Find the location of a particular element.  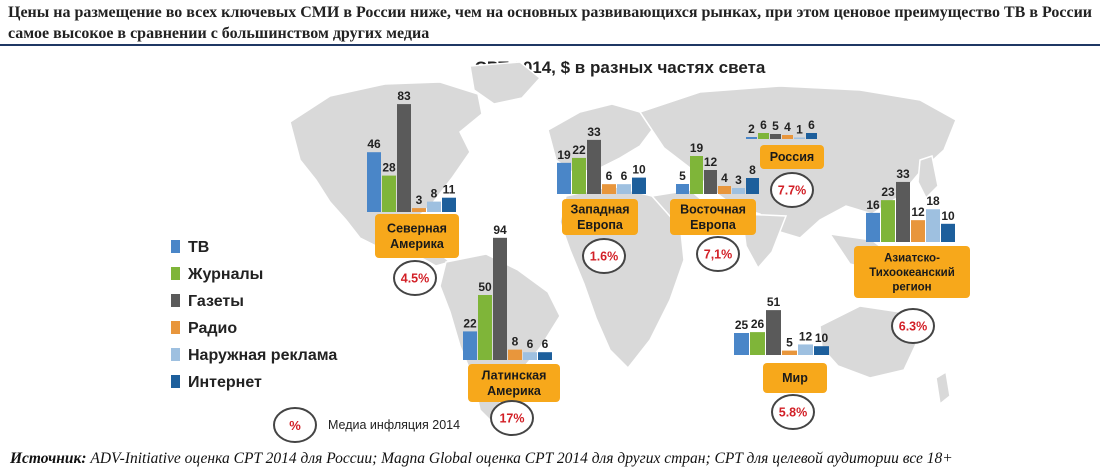

bar-value-label: 19 is located at coordinates (697, 148).